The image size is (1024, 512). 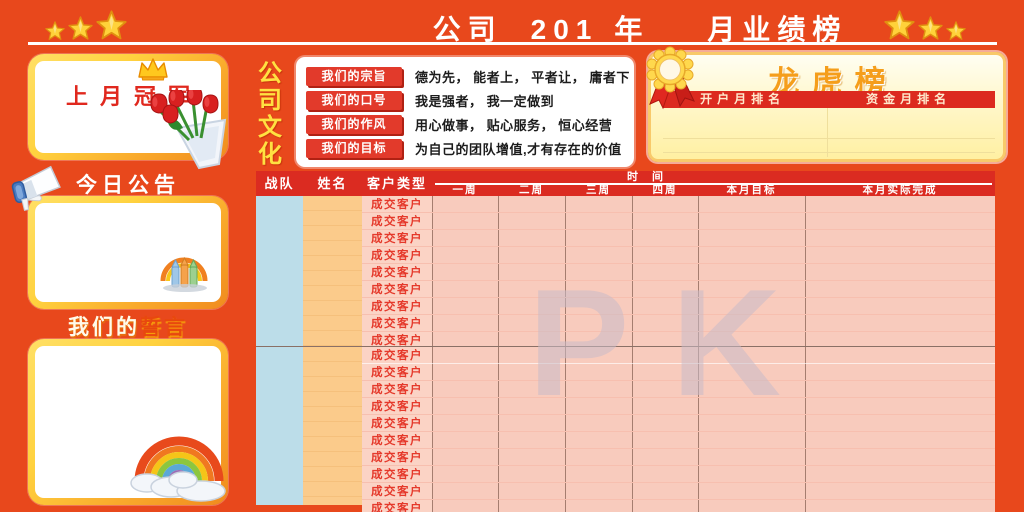 What do you see at coordinates (713, 189) in the screenshot?
I see `time-subcolumn-headers: 一周 二周 三周 四周 本月目标 本月实际完成` at bounding box center [713, 189].